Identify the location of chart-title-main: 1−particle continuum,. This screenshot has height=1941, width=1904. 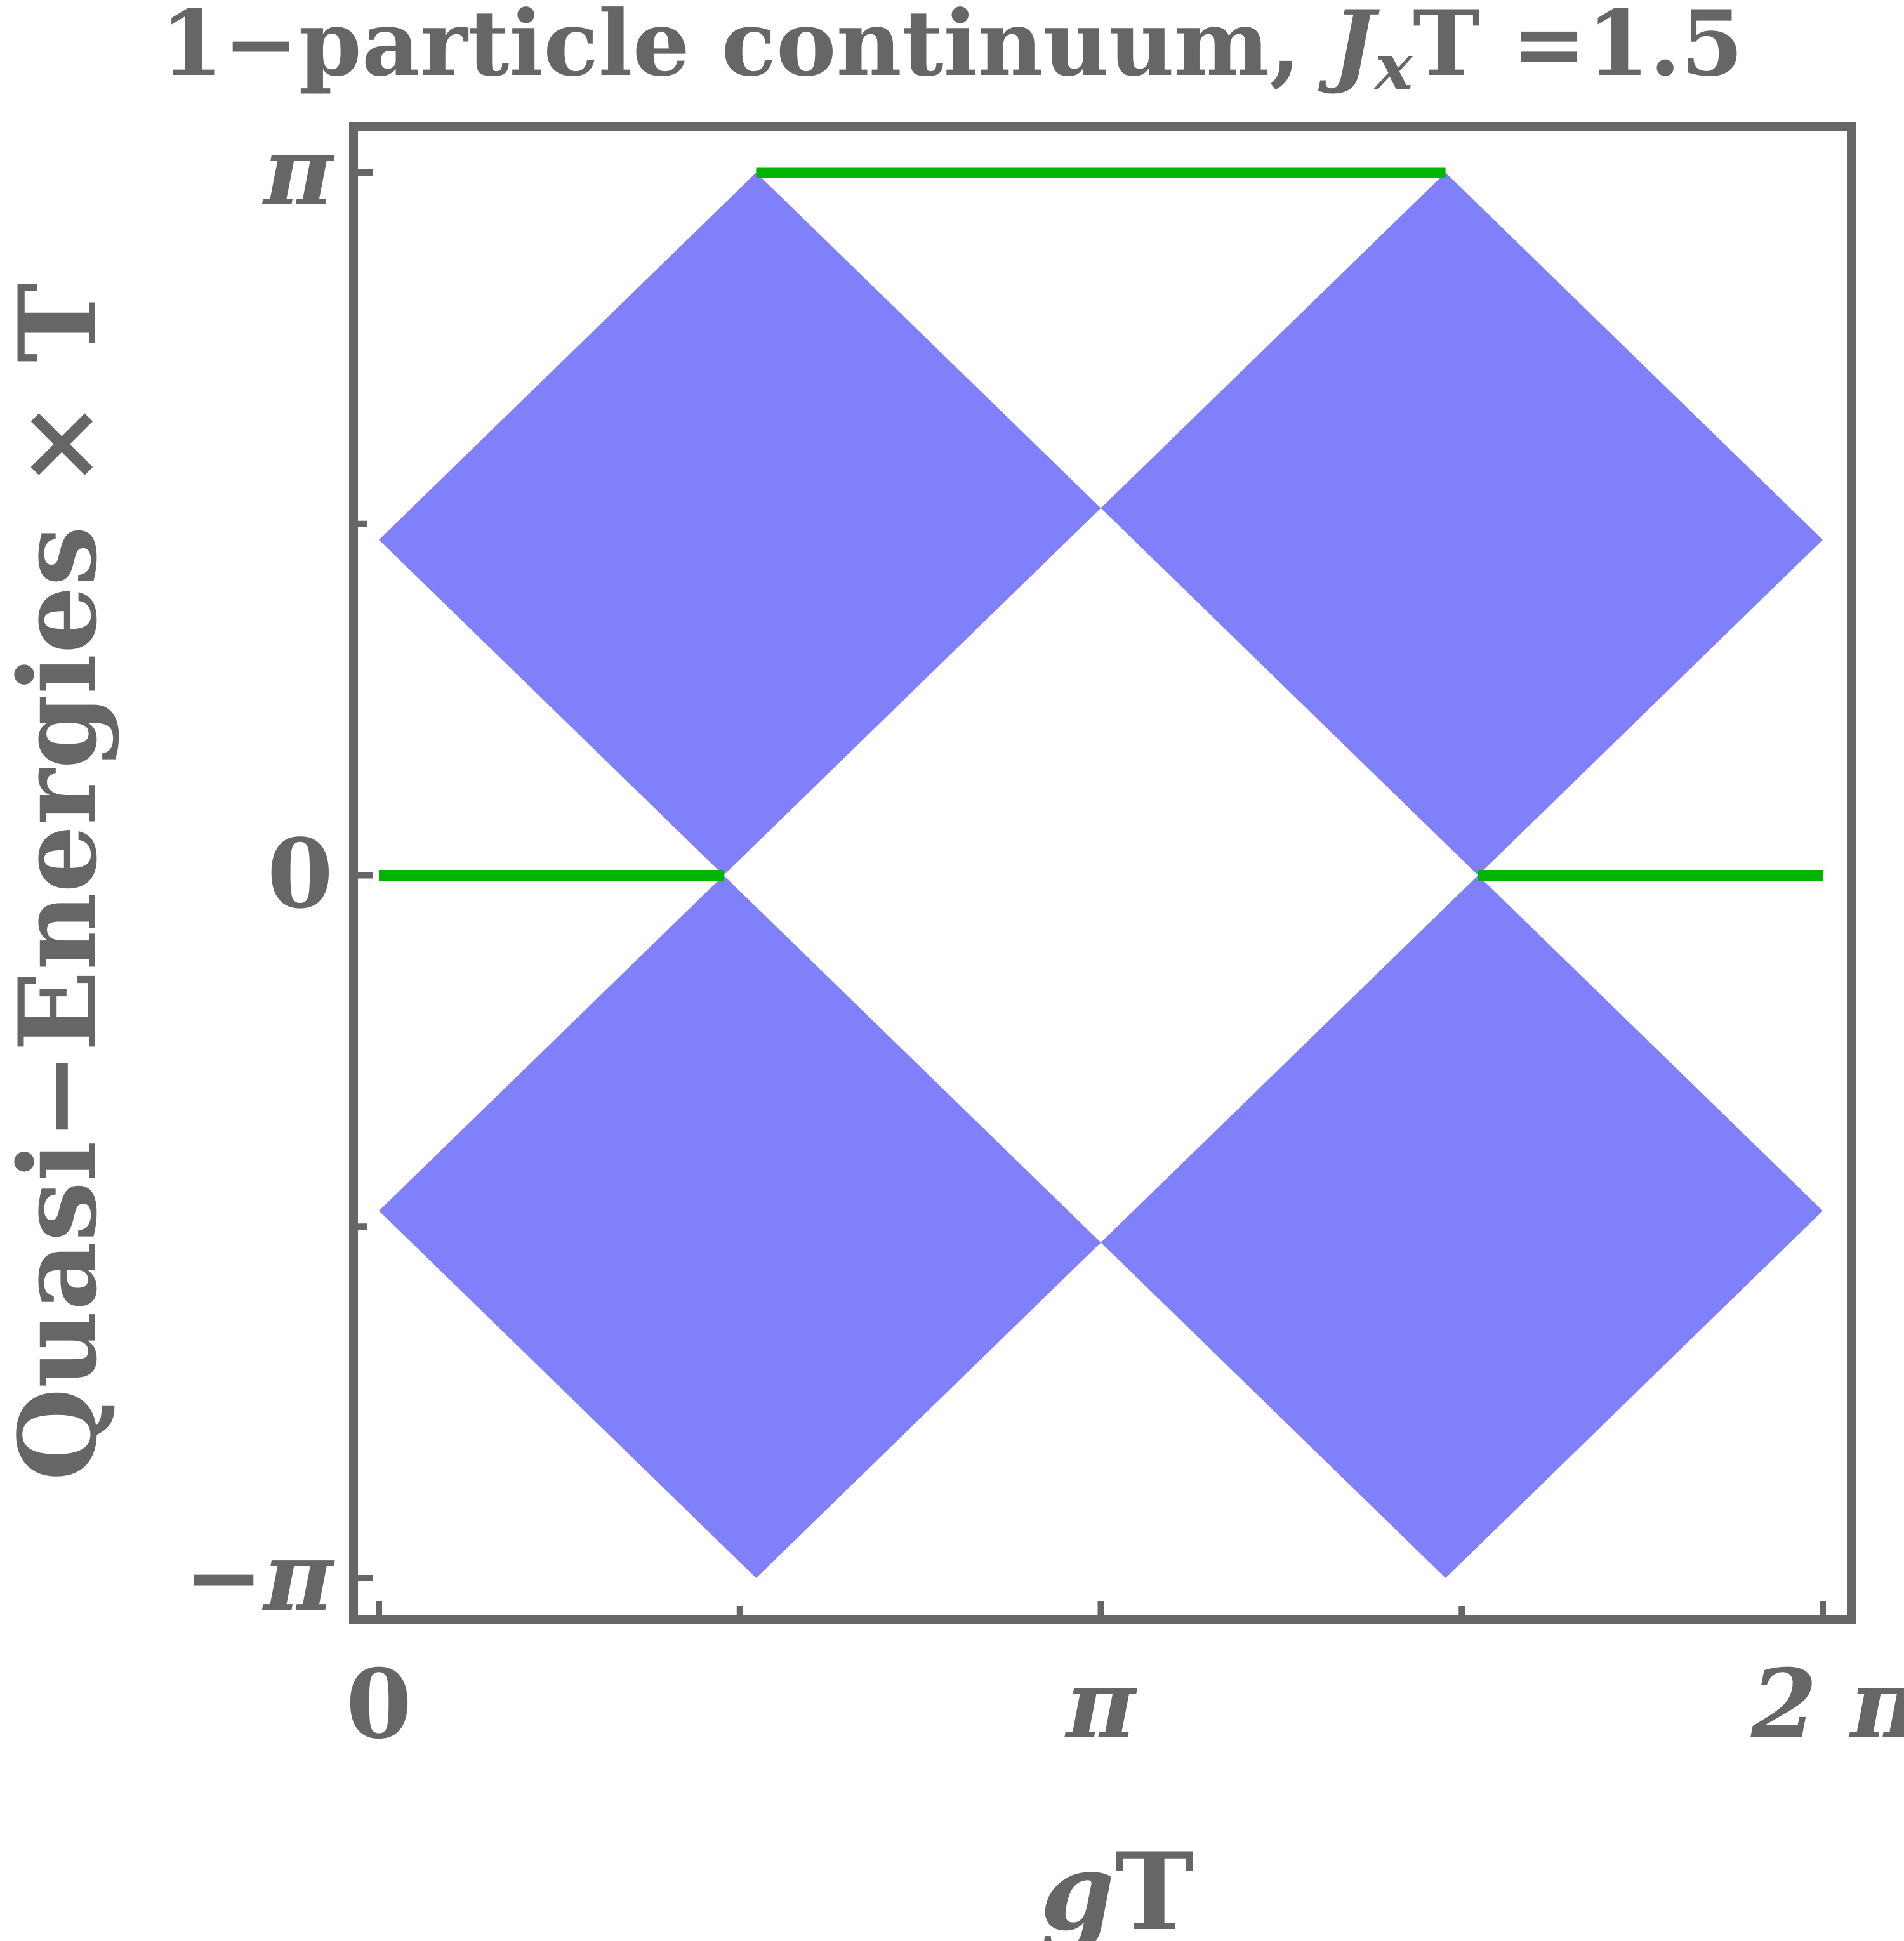
(746, 48).